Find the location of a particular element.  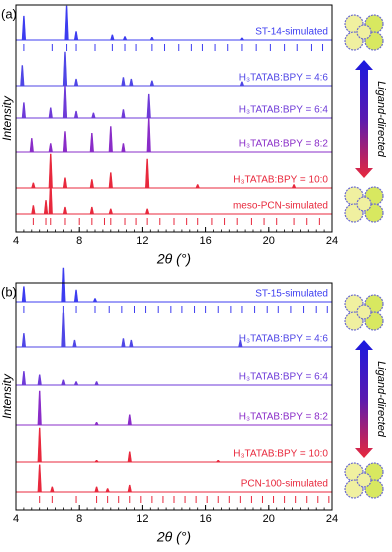

panel-label: (a) is located at coordinates (9, 13).